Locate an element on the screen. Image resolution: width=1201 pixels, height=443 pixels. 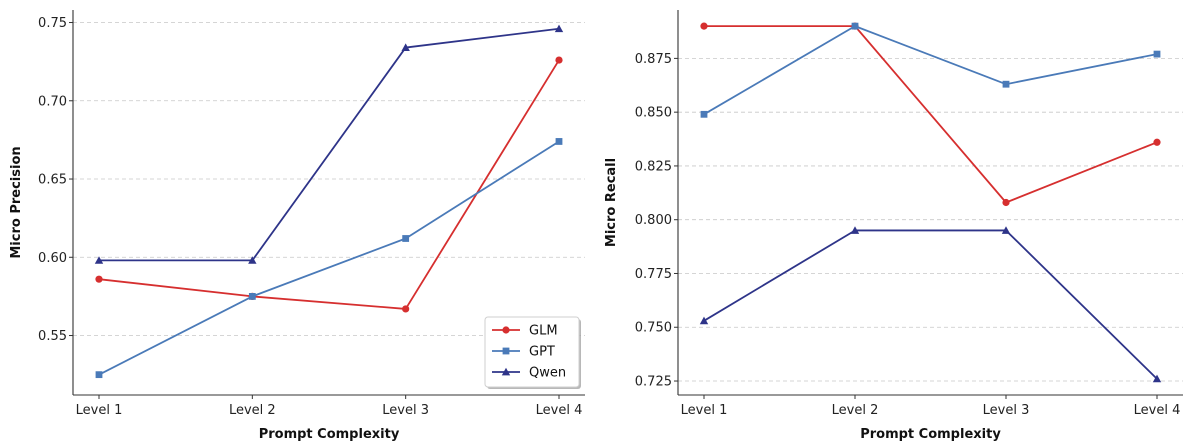
y-tick-label: 0.70 is located at coordinates (52, 101).